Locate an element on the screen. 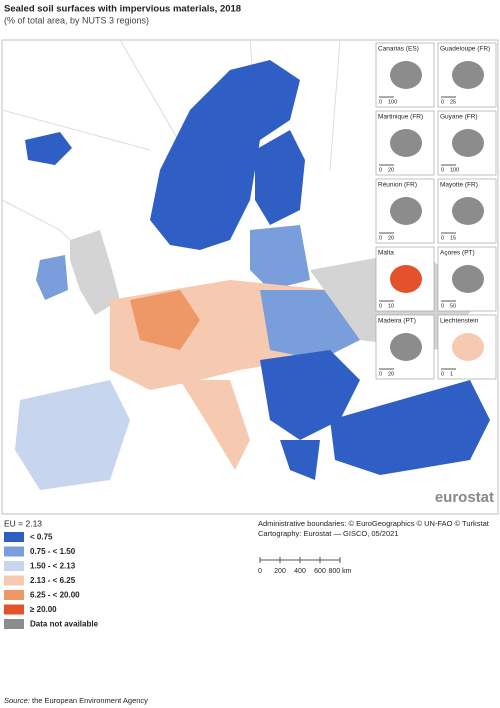 The width and height of the screenshot is (500, 708). inset-name: Mayotte (FR) is located at coordinates (459, 185).